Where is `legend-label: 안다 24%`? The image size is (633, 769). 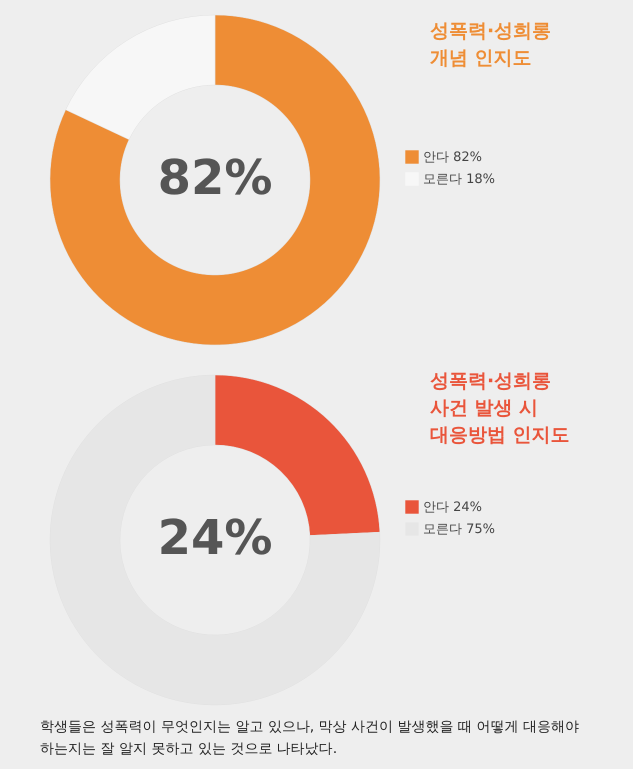
legend-label: 안다 24% is located at coordinates (452, 507).